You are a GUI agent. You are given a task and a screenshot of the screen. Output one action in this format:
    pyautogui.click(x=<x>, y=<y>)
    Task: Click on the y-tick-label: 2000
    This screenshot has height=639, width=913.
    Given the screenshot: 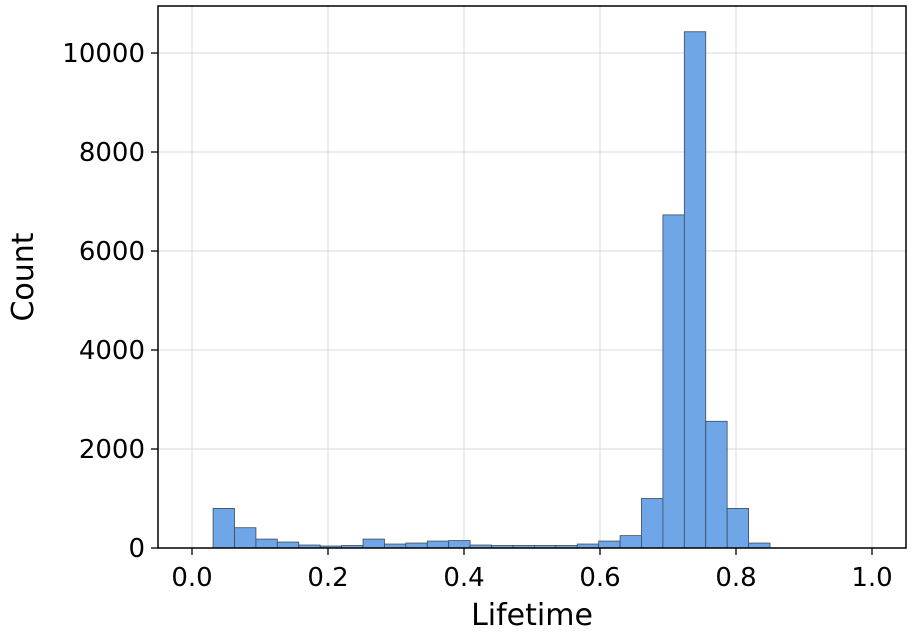 What is the action you would take?
    pyautogui.click(x=112, y=450)
    